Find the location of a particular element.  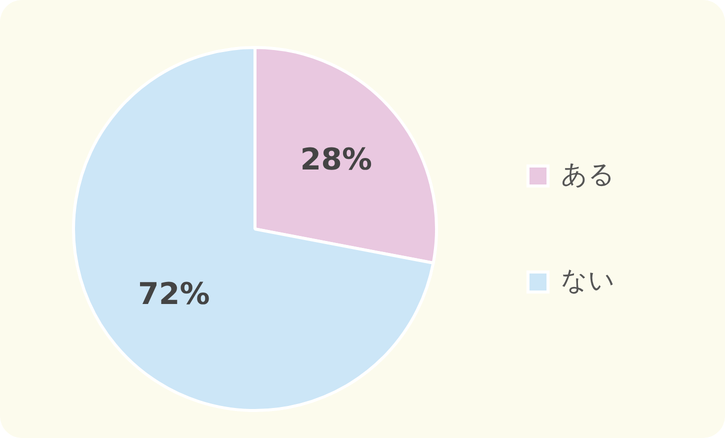

data-label: 72% is located at coordinates (174, 294).